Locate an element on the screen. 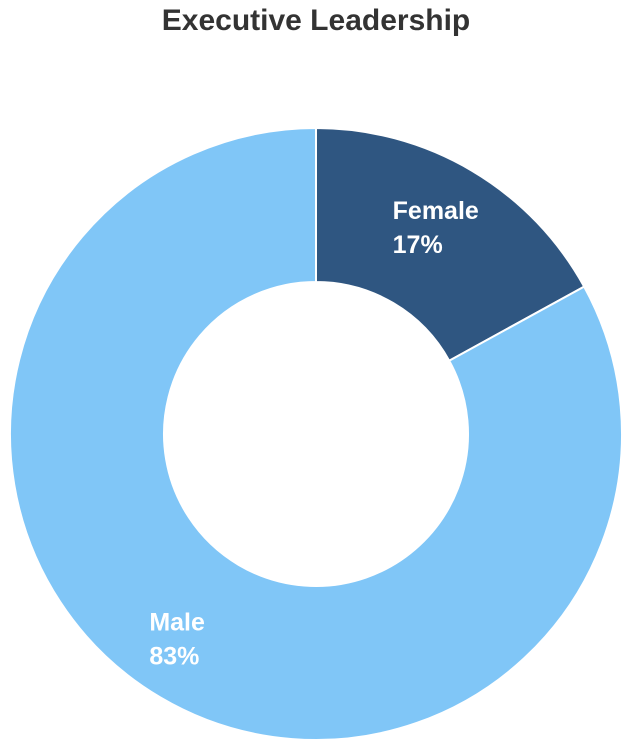 The image size is (632, 754). slice is located at coordinates (450, 244).